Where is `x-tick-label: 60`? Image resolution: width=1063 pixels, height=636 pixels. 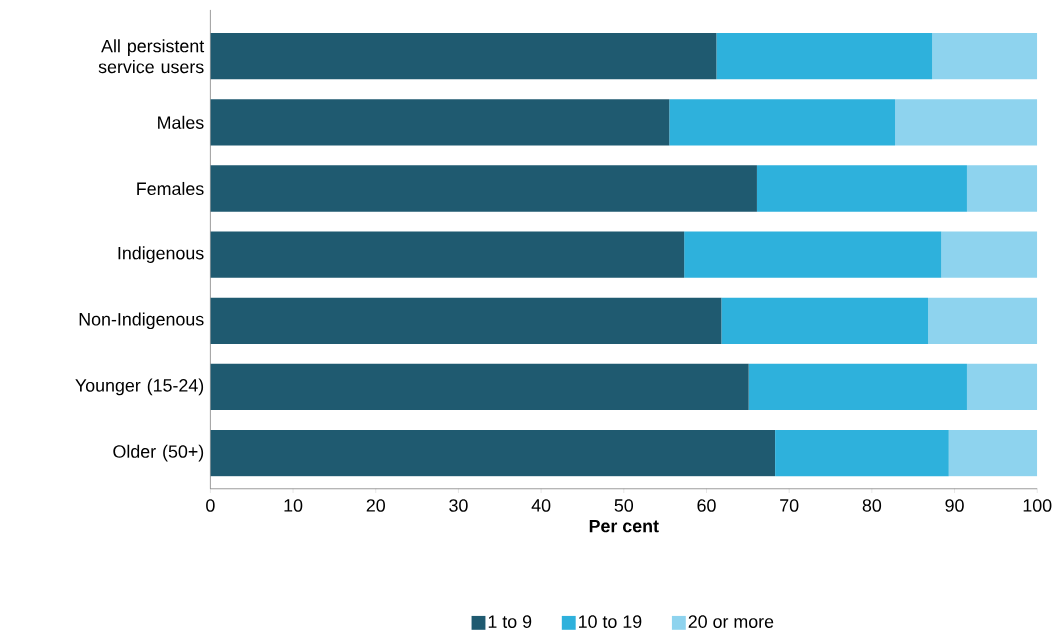
x-tick-label: 60 is located at coordinates (706, 506).